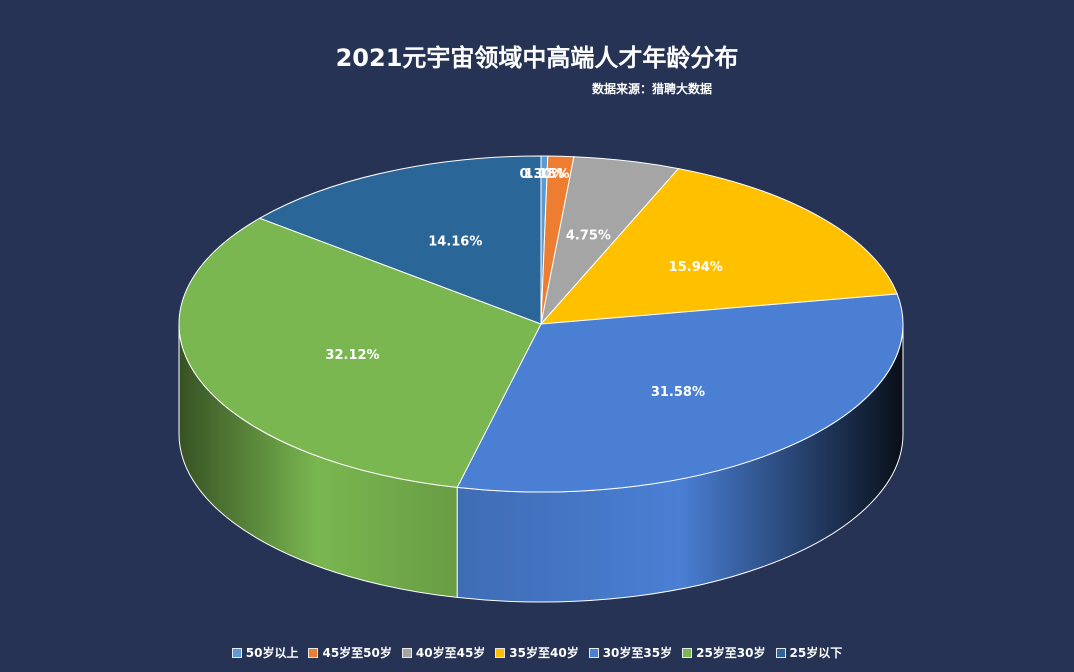 The width and height of the screenshot is (1074, 672). I want to click on legend-item-0: 50岁以上, so click(265, 652).